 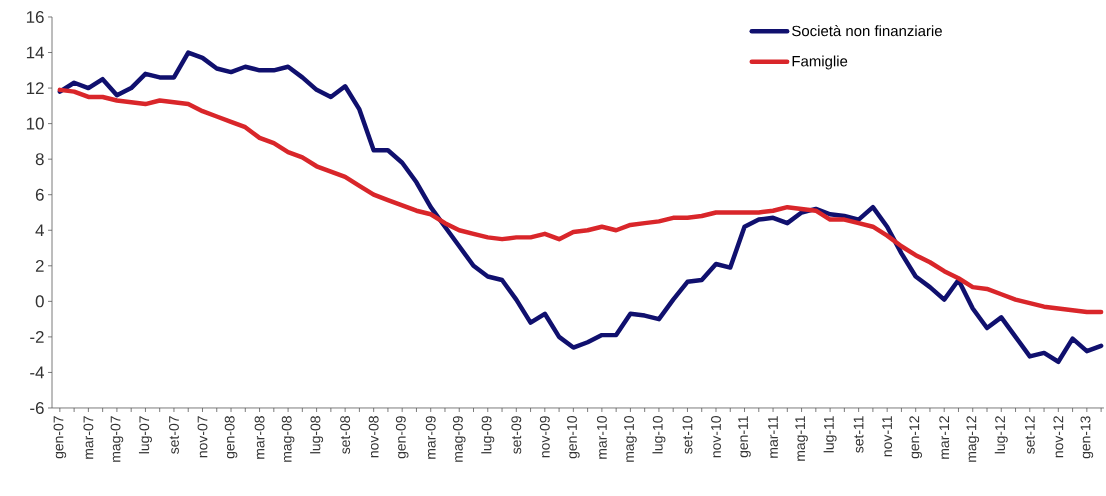 I want to click on y-tick-label: 8, so click(x=39, y=159).